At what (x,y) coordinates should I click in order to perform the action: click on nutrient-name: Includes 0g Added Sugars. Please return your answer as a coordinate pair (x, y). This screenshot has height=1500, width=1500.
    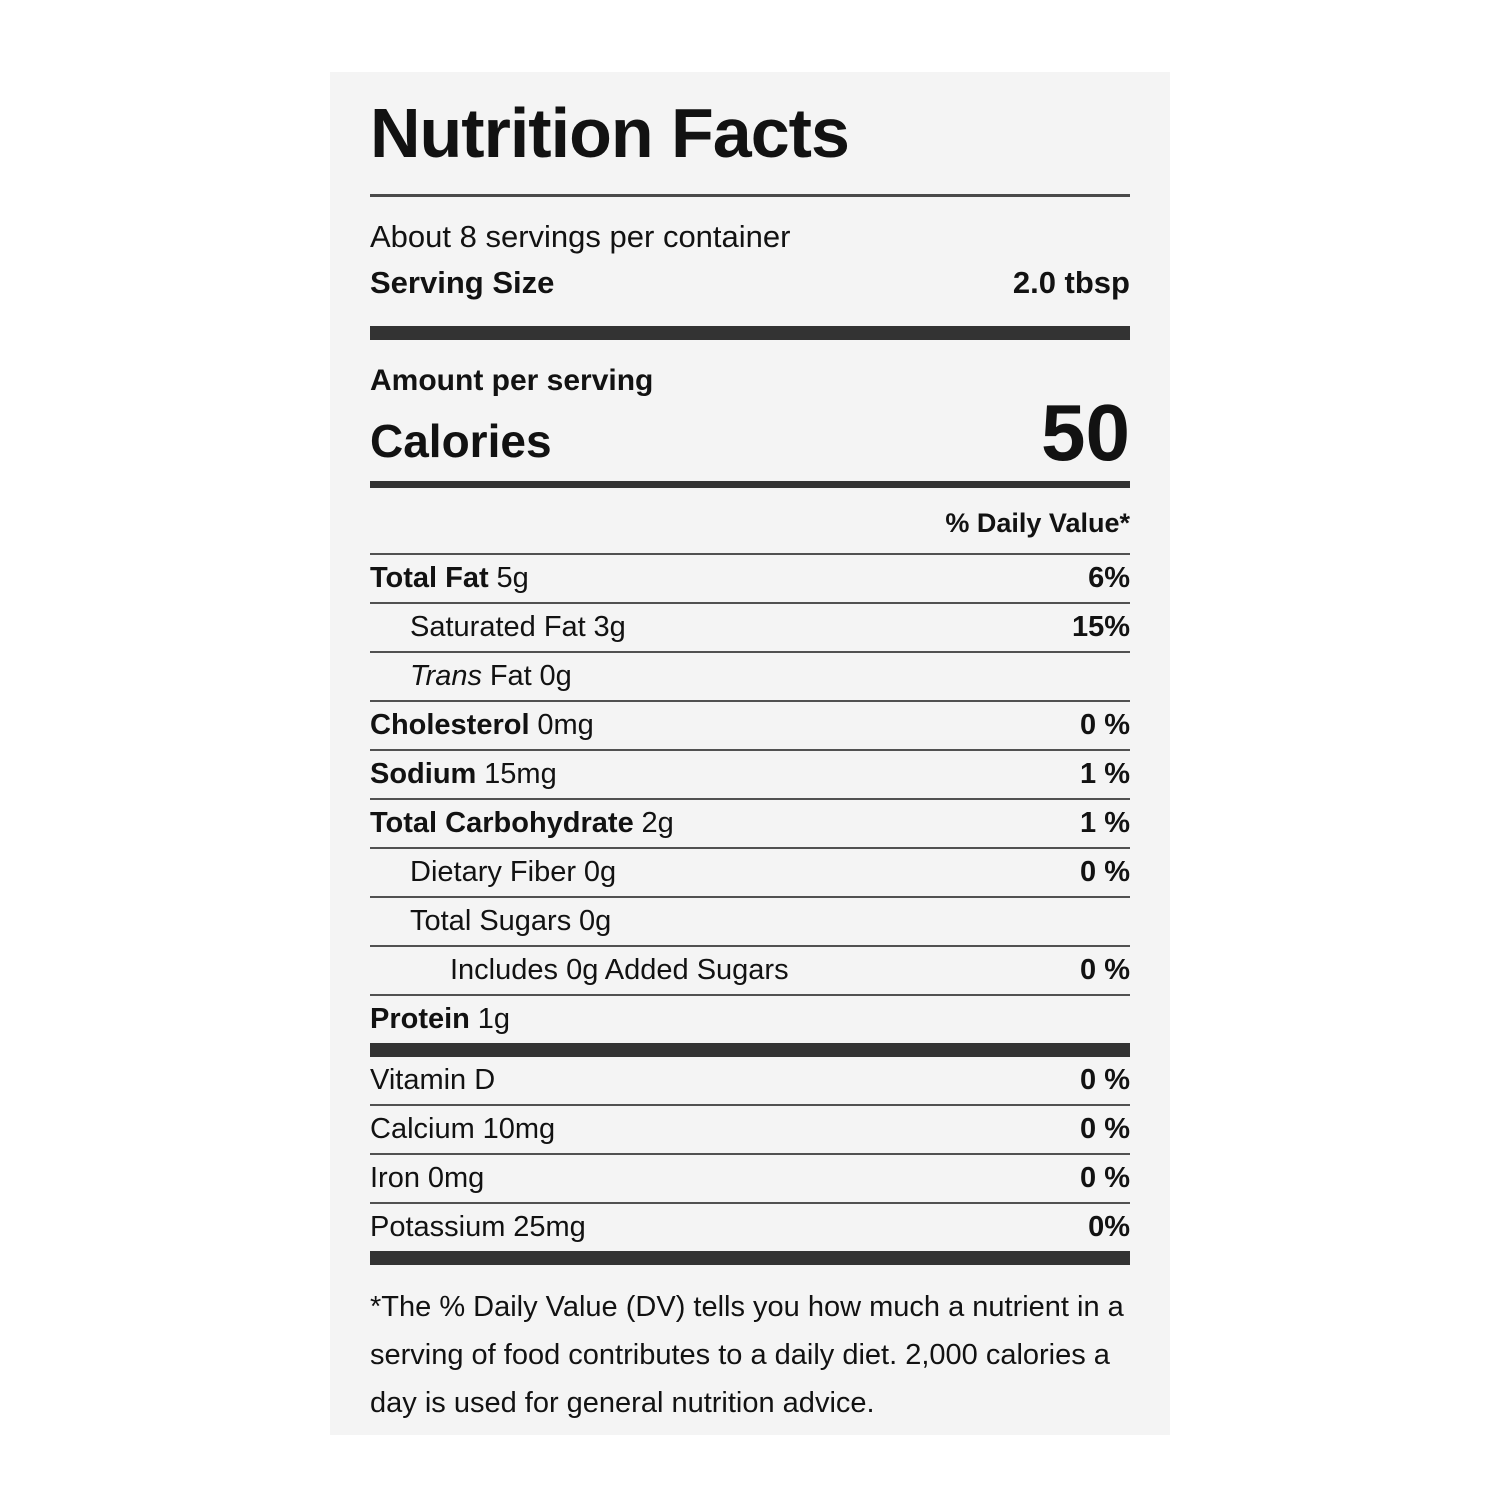
    Looking at the image, I should click on (619, 969).